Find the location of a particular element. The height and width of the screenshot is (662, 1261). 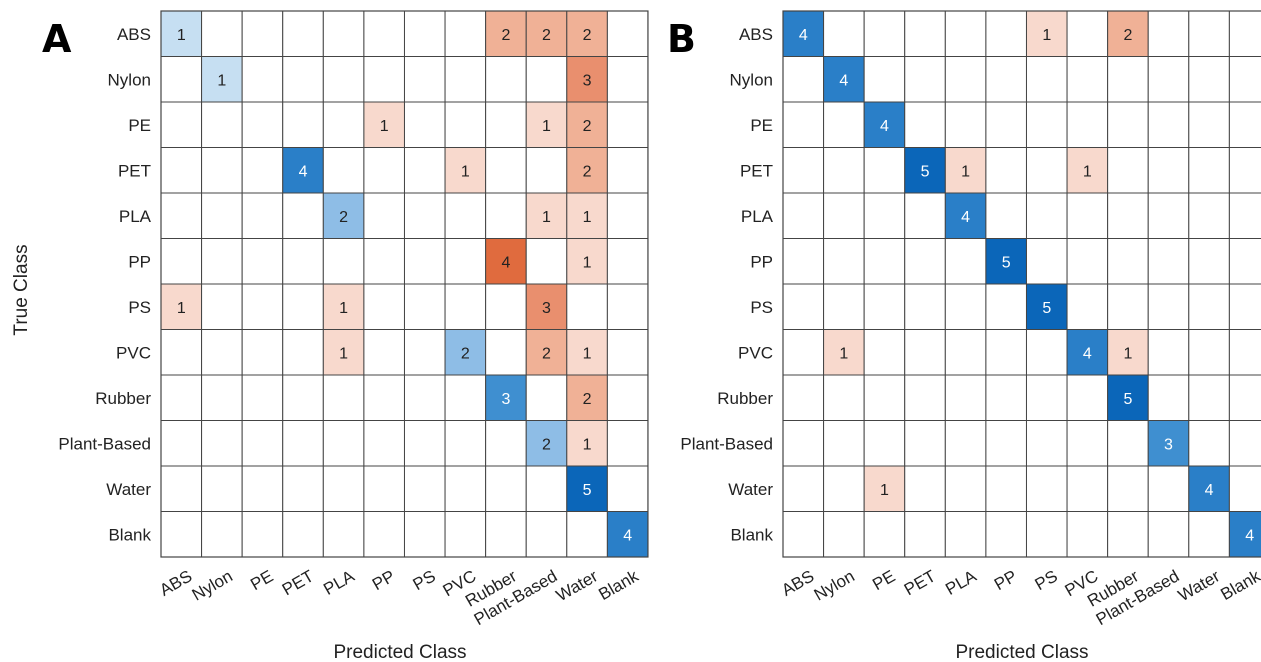

y-tick-label: Blank is located at coordinates (129, 534).